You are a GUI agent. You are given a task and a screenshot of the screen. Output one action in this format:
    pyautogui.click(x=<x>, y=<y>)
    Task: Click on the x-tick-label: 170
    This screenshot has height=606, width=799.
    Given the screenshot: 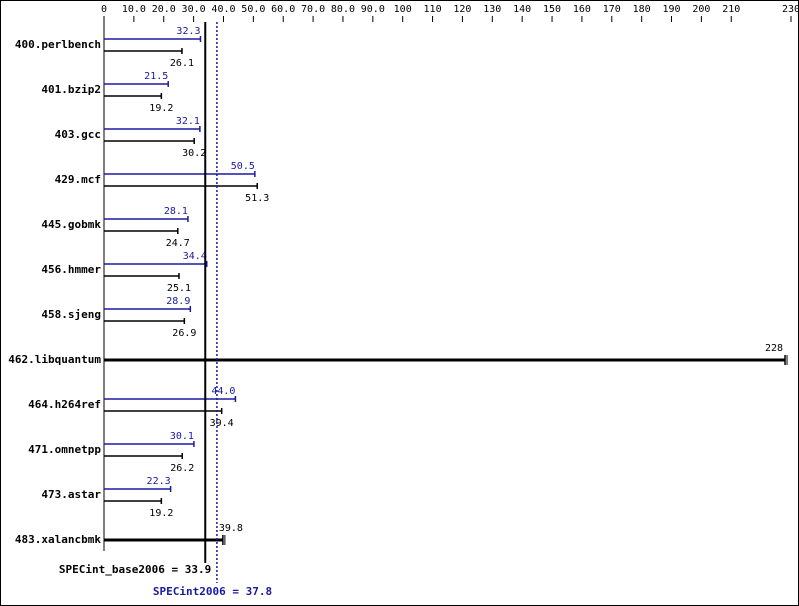 What is the action you would take?
    pyautogui.click(x=612, y=9)
    